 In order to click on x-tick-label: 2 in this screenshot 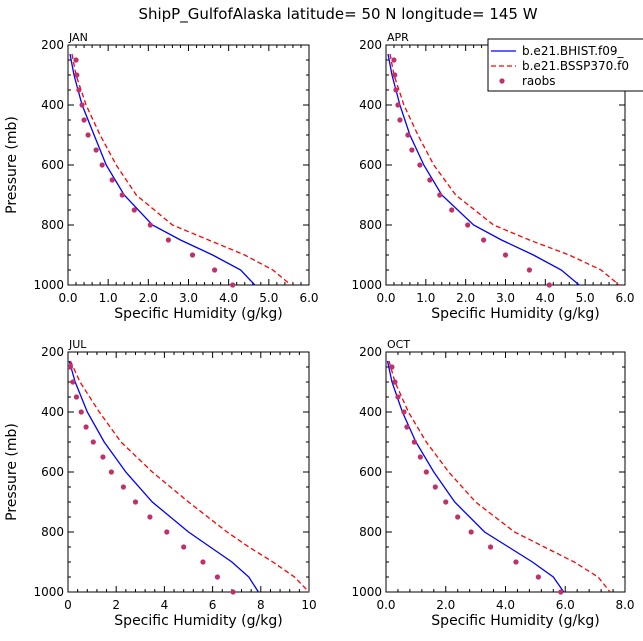, I will do `click(116, 605)`.